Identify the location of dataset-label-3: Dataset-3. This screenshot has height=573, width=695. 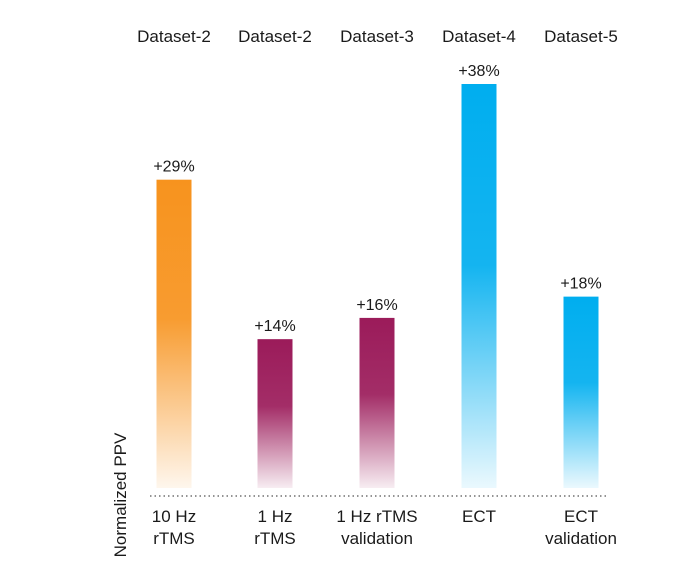
(377, 36).